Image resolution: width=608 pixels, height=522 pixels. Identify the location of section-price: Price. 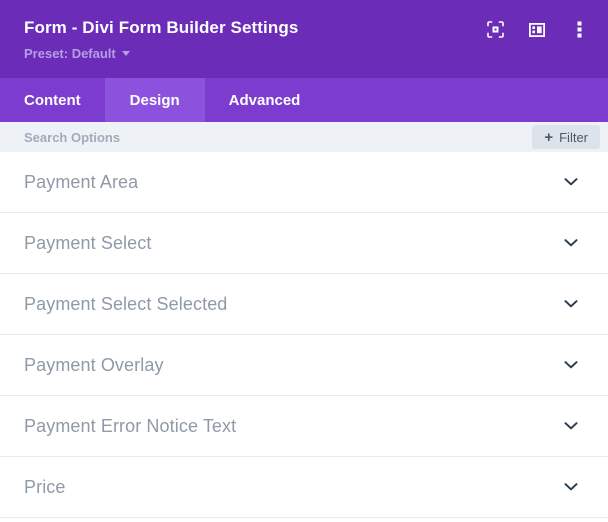
(304, 487).